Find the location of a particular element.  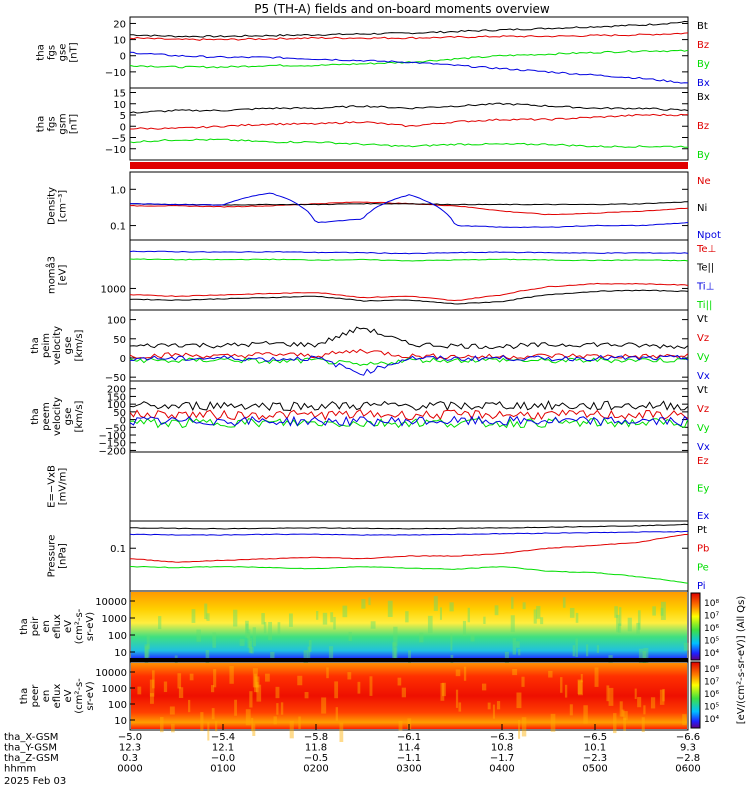

spectrogram-gap-band is located at coordinates (409, 660).